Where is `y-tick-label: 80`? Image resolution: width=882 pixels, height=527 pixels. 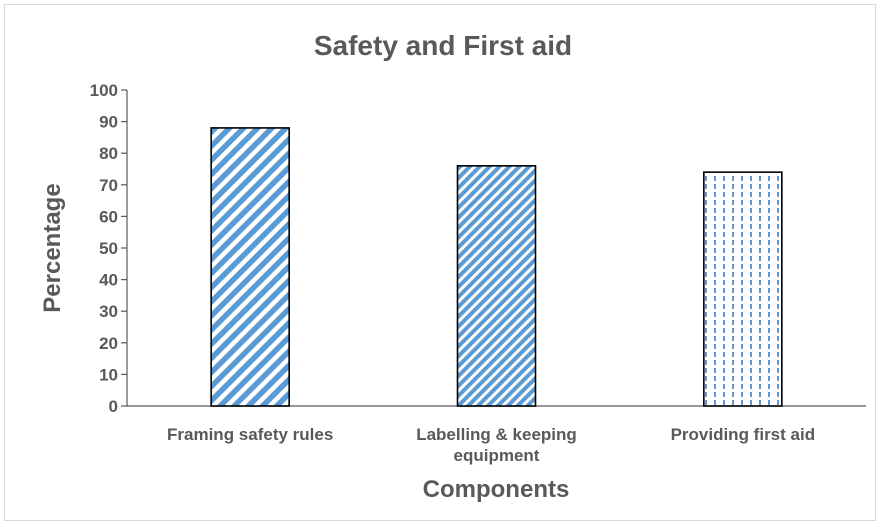 y-tick-label: 80 is located at coordinates (108, 153).